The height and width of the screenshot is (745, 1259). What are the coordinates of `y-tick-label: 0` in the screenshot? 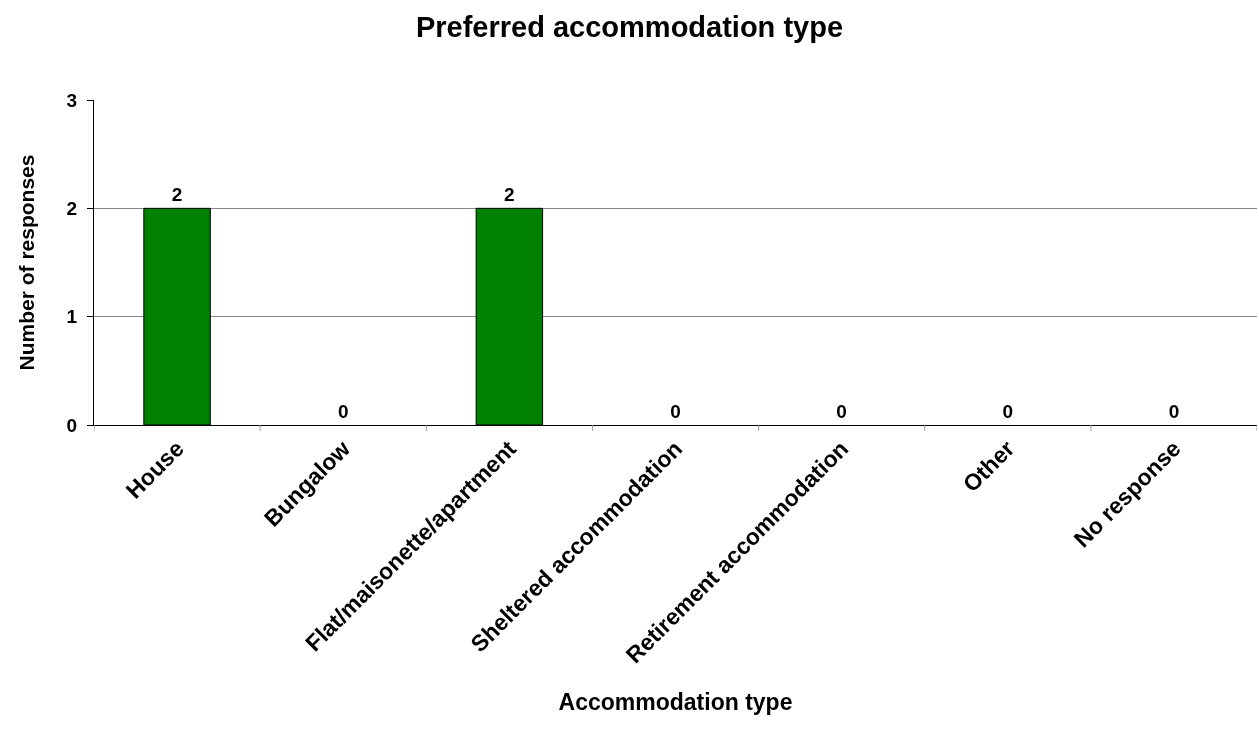 It's located at (72, 425).